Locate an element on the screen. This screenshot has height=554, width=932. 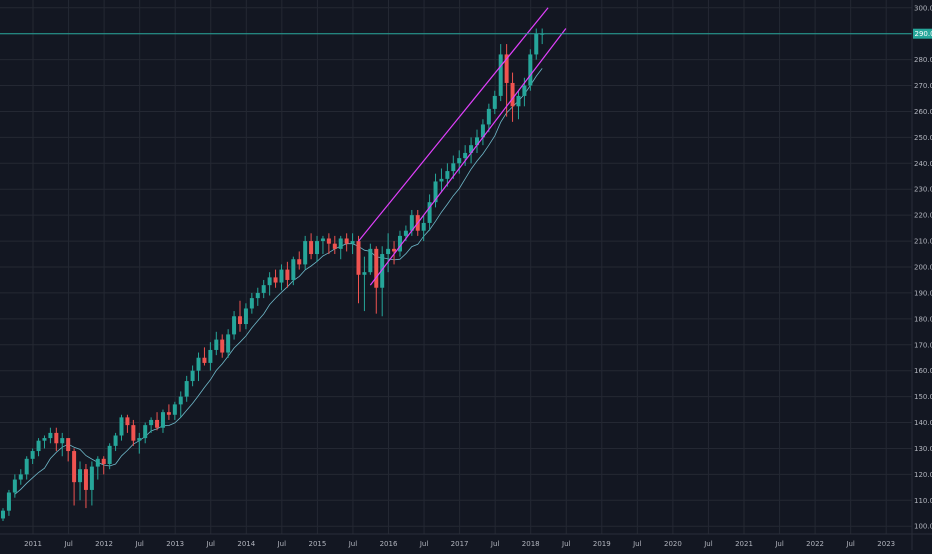
y-tick-label: 110.00 is located at coordinates (923, 501).